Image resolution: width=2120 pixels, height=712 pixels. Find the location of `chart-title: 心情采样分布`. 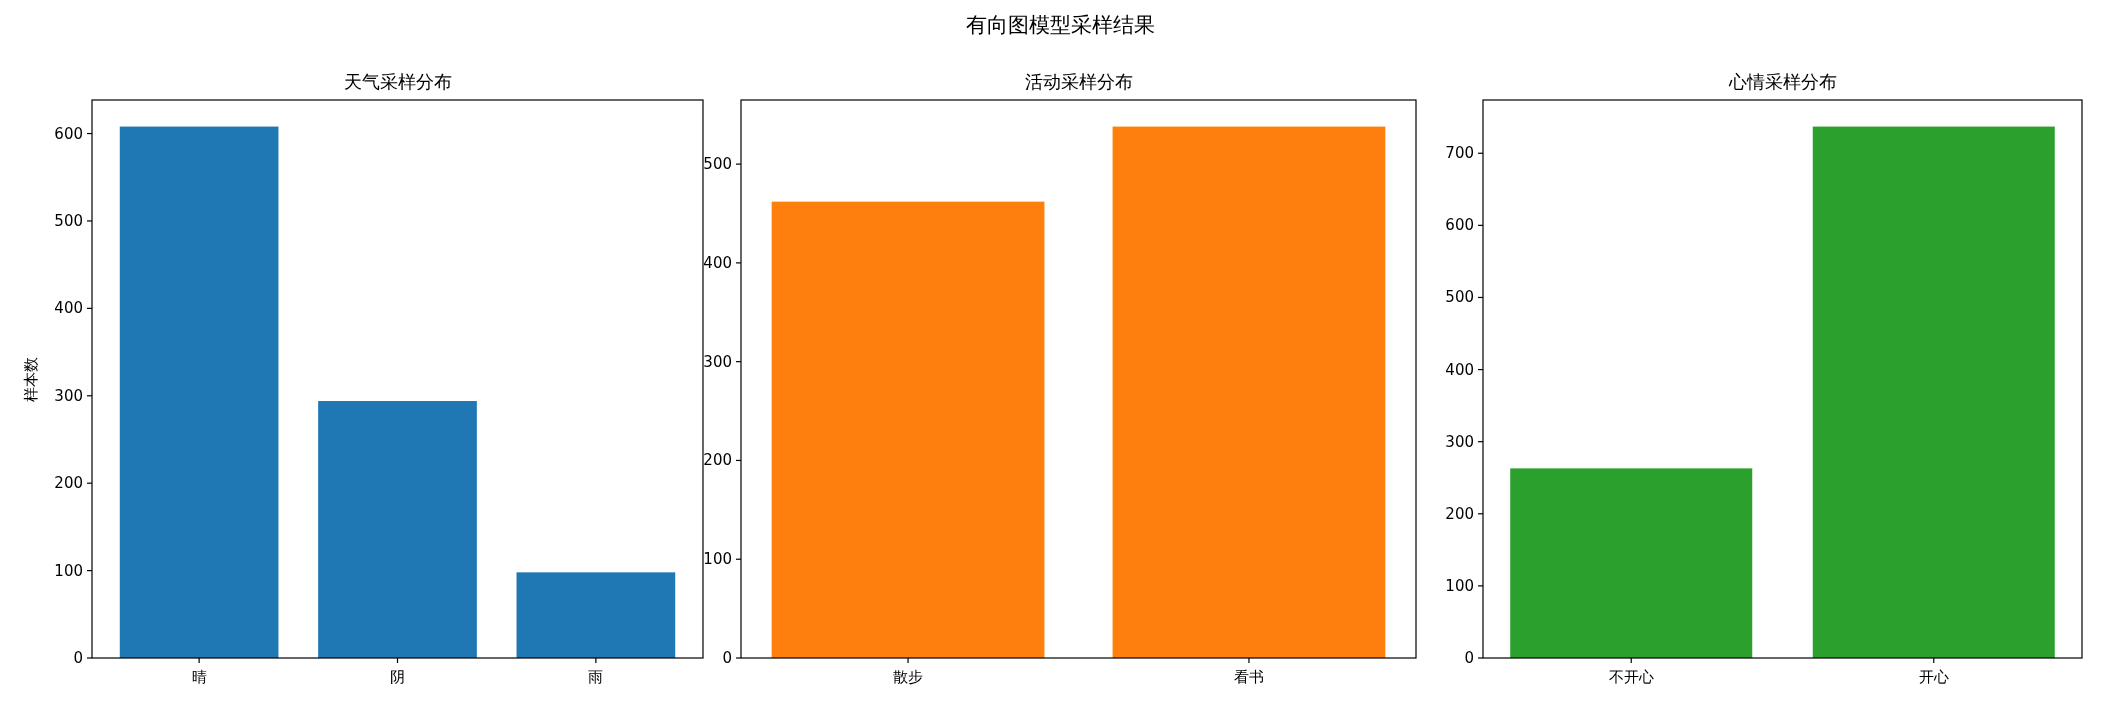

chart-title: 心情采样分布 is located at coordinates (1782, 81).